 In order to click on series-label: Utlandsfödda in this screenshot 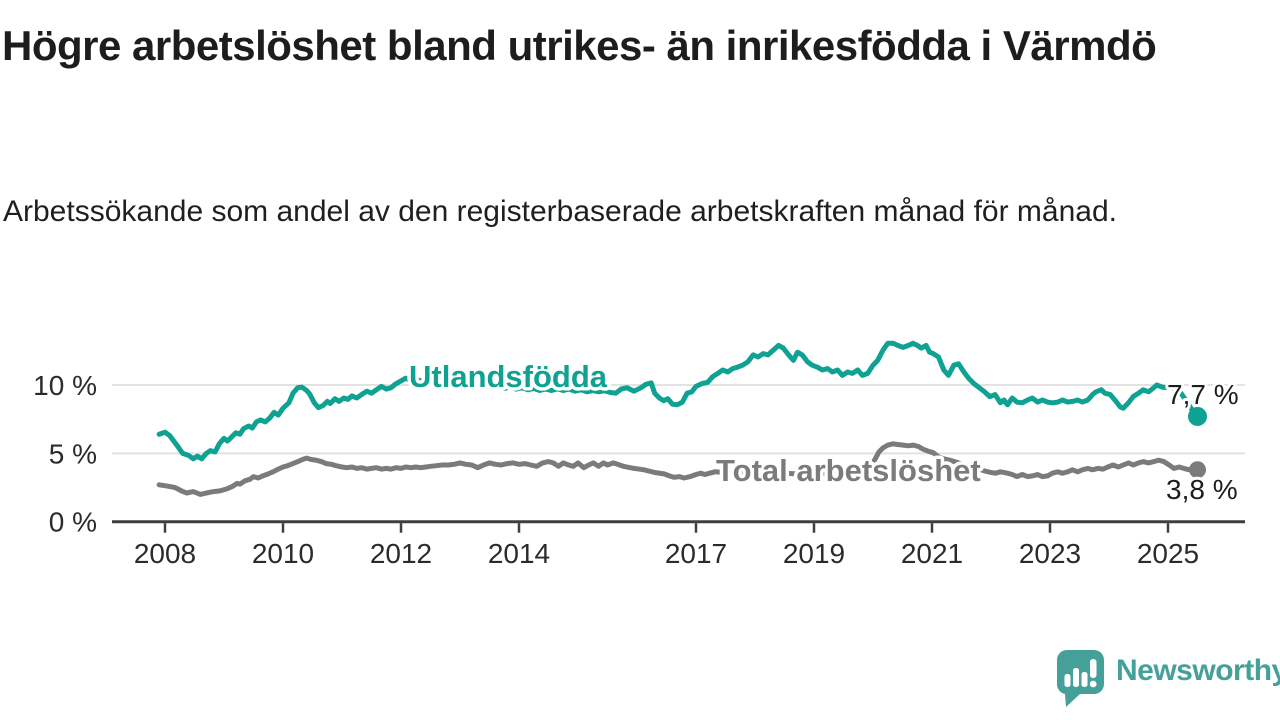, I will do `click(508, 376)`.